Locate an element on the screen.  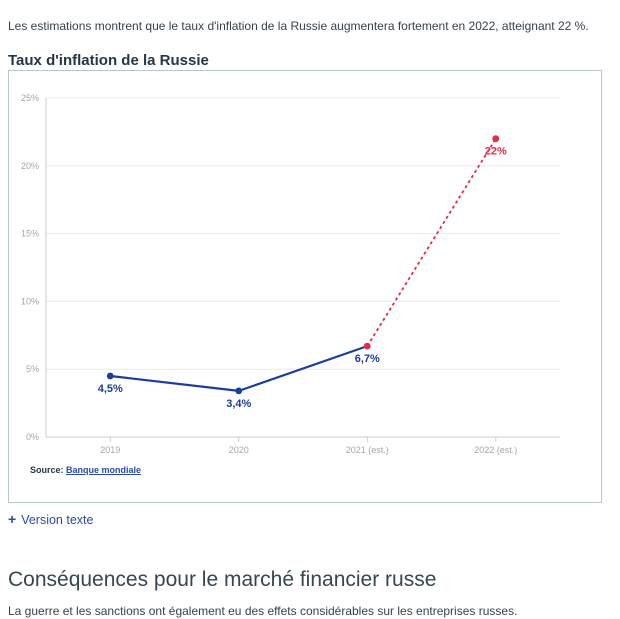
chart-title: Taux d'inflation de la Russie is located at coordinates (108, 60).